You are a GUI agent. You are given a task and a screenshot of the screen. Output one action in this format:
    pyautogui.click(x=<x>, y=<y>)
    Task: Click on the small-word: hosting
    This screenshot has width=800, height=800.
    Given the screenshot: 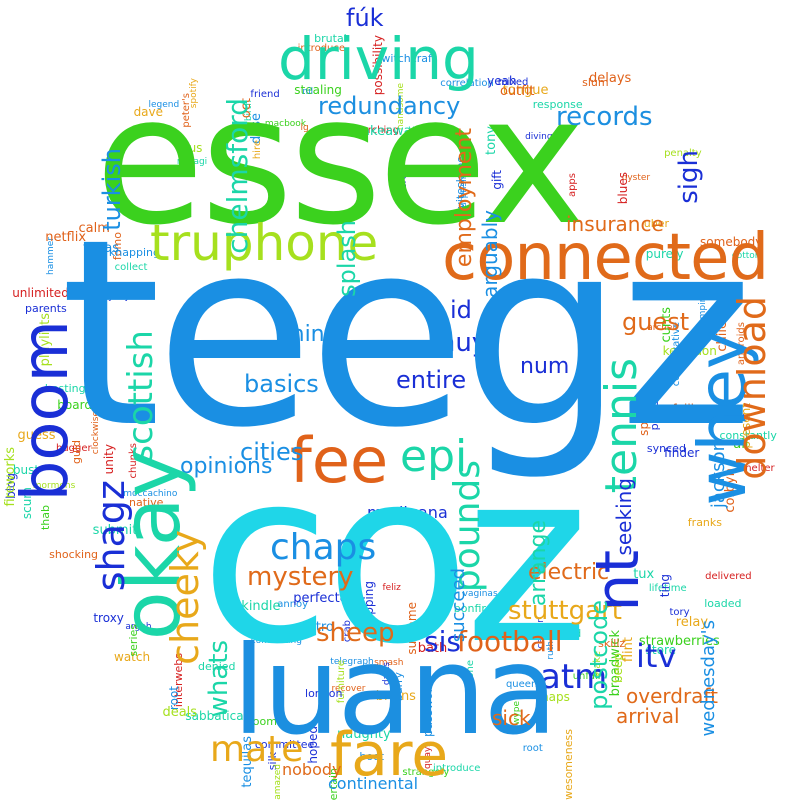 What is the action you would take?
    pyautogui.click(x=65, y=389)
    